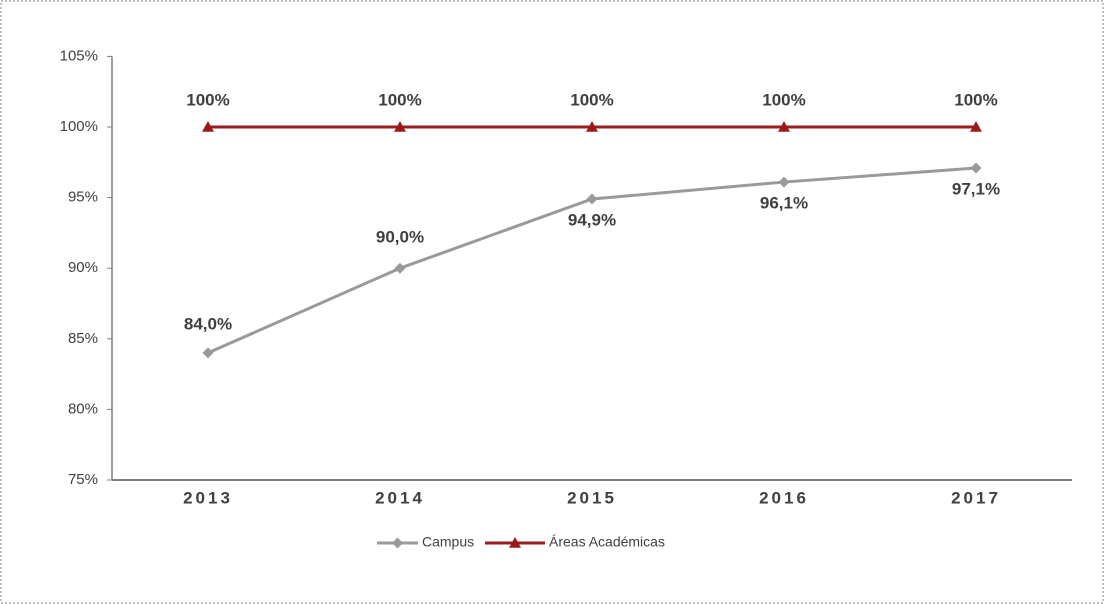 The width and height of the screenshot is (1104, 604). I want to click on data-label: 94,9%, so click(592, 219).